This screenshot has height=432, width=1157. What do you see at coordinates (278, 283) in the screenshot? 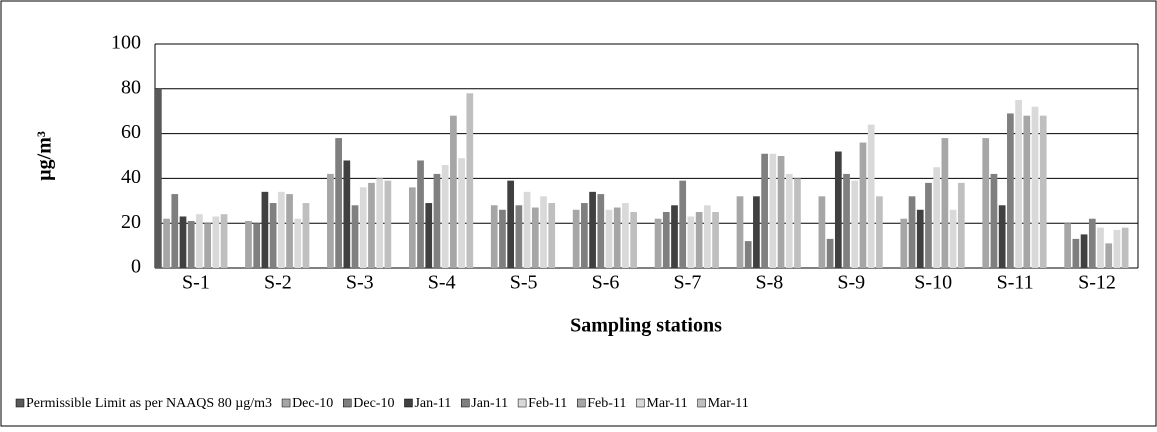
I see `x-tick-label: S-2` at bounding box center [278, 283].